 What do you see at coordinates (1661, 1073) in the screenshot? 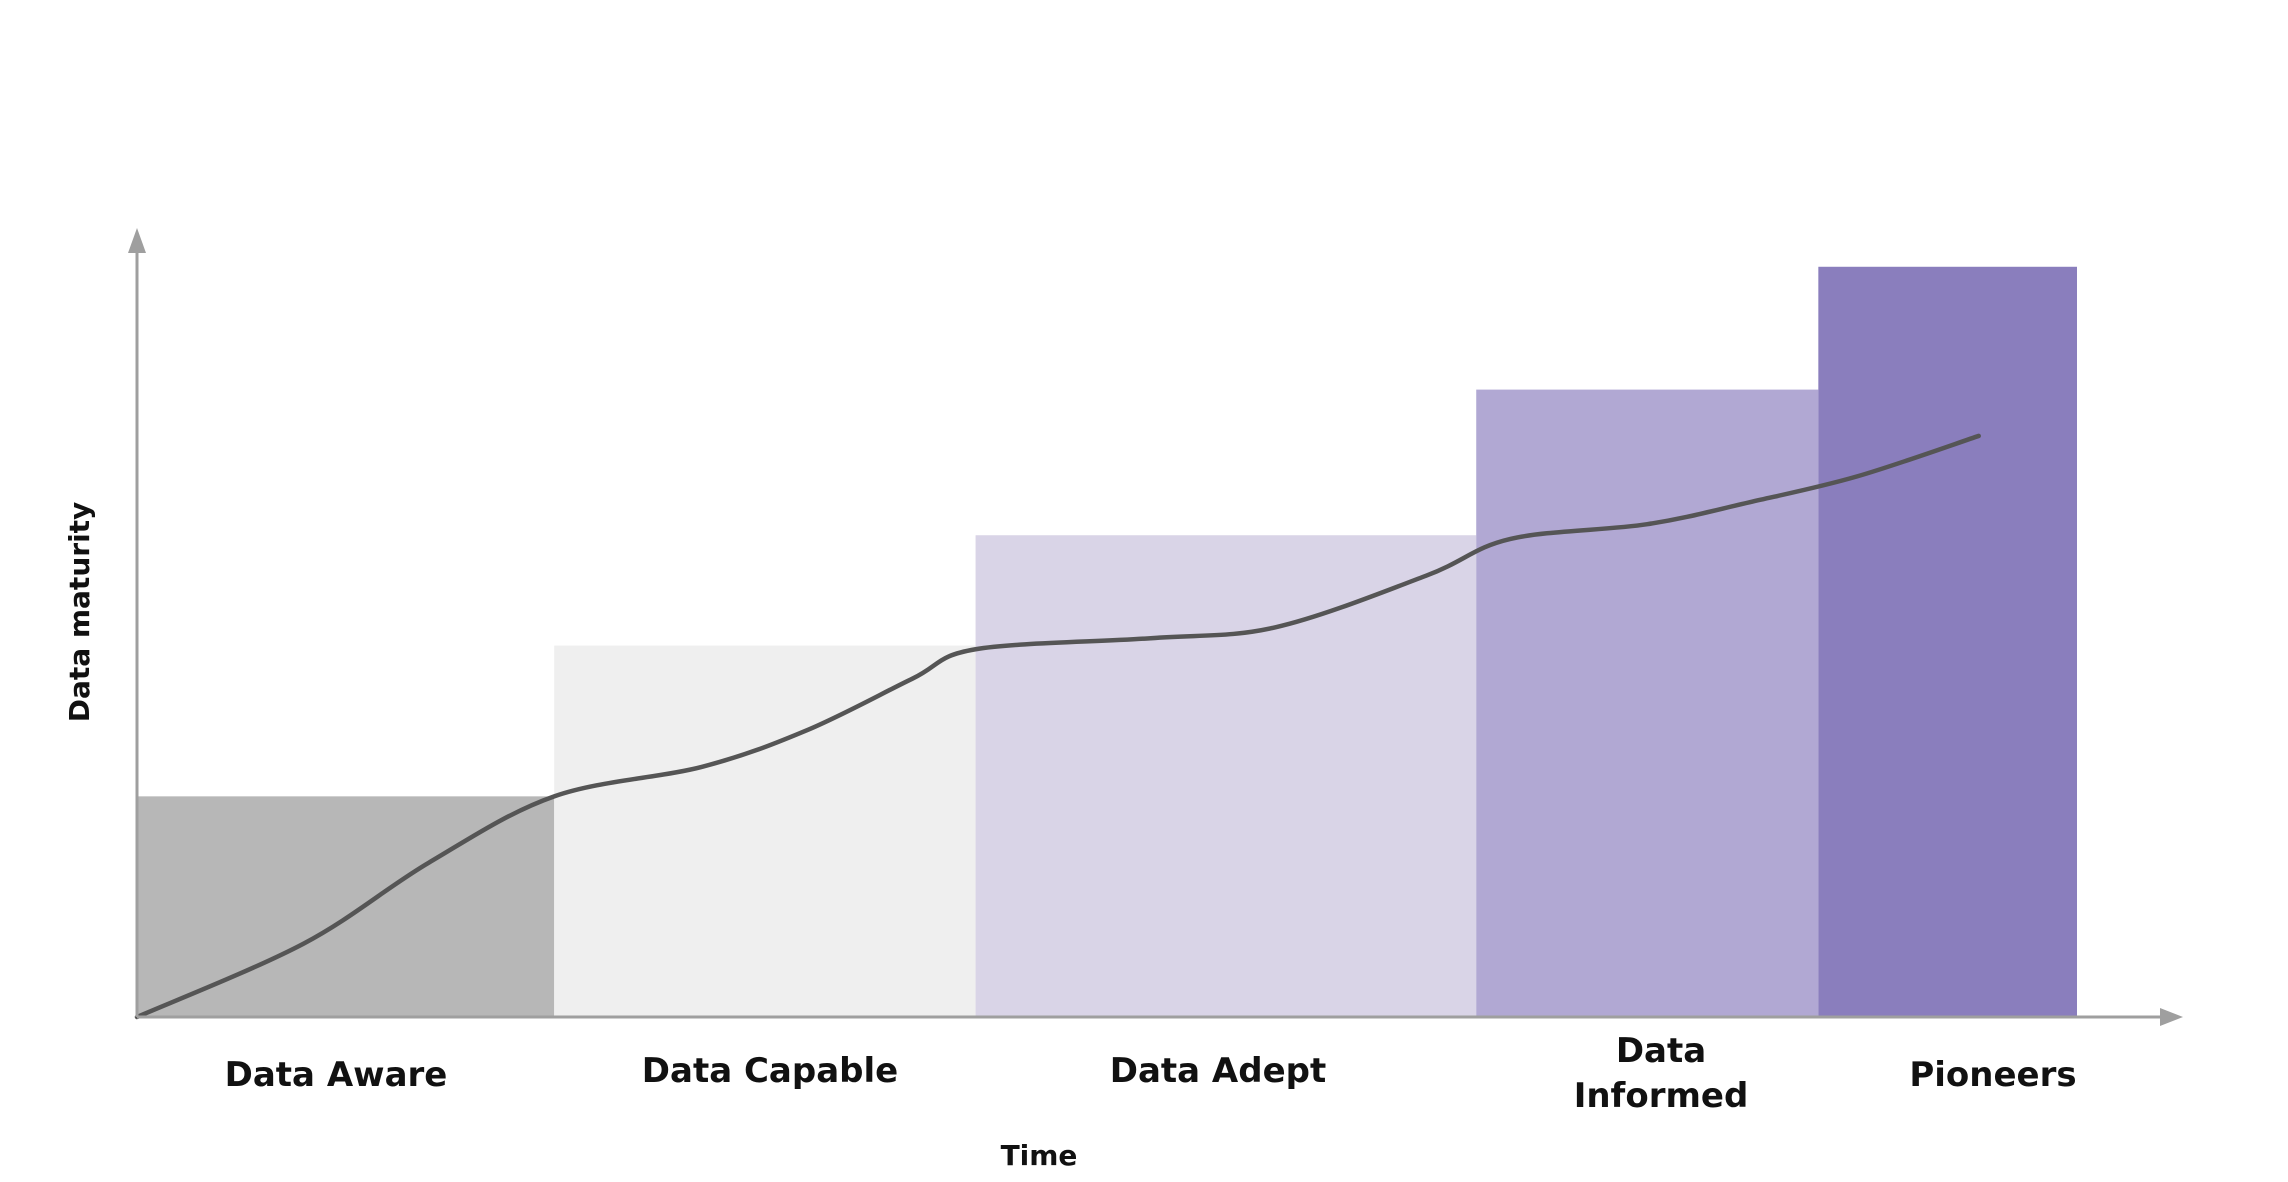
I see `category-label: Data Informed` at bounding box center [1661, 1073].